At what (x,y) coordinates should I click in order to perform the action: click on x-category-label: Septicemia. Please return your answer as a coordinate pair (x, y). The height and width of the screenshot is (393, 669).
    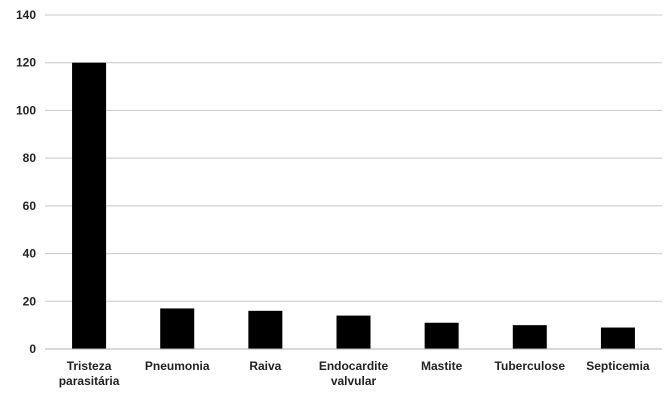
    Looking at the image, I should click on (618, 366).